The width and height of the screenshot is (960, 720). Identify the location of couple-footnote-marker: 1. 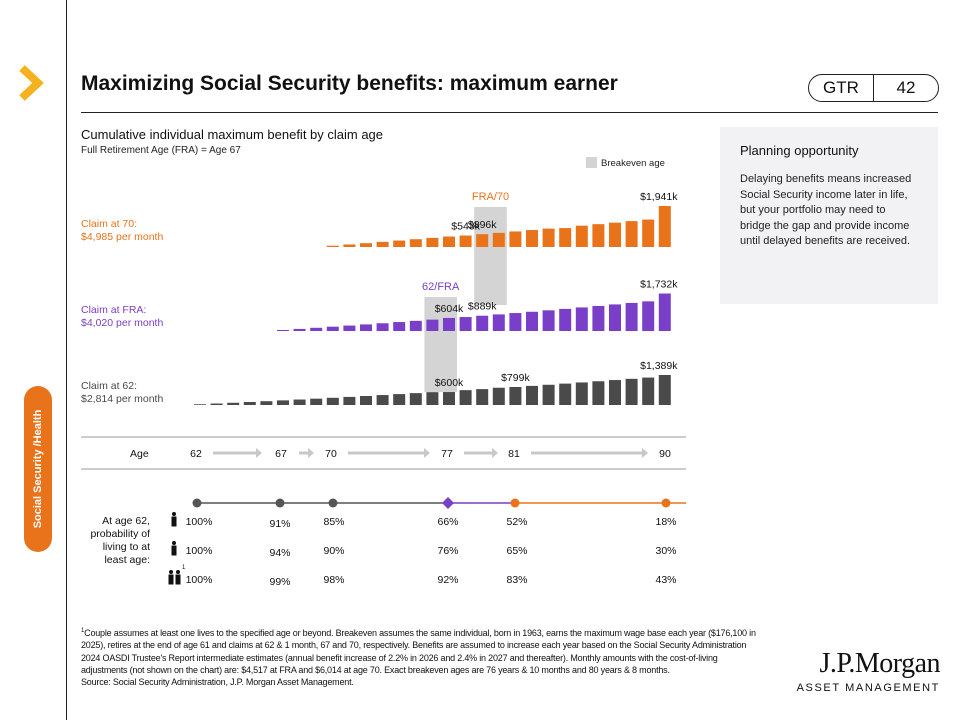
(184, 568).